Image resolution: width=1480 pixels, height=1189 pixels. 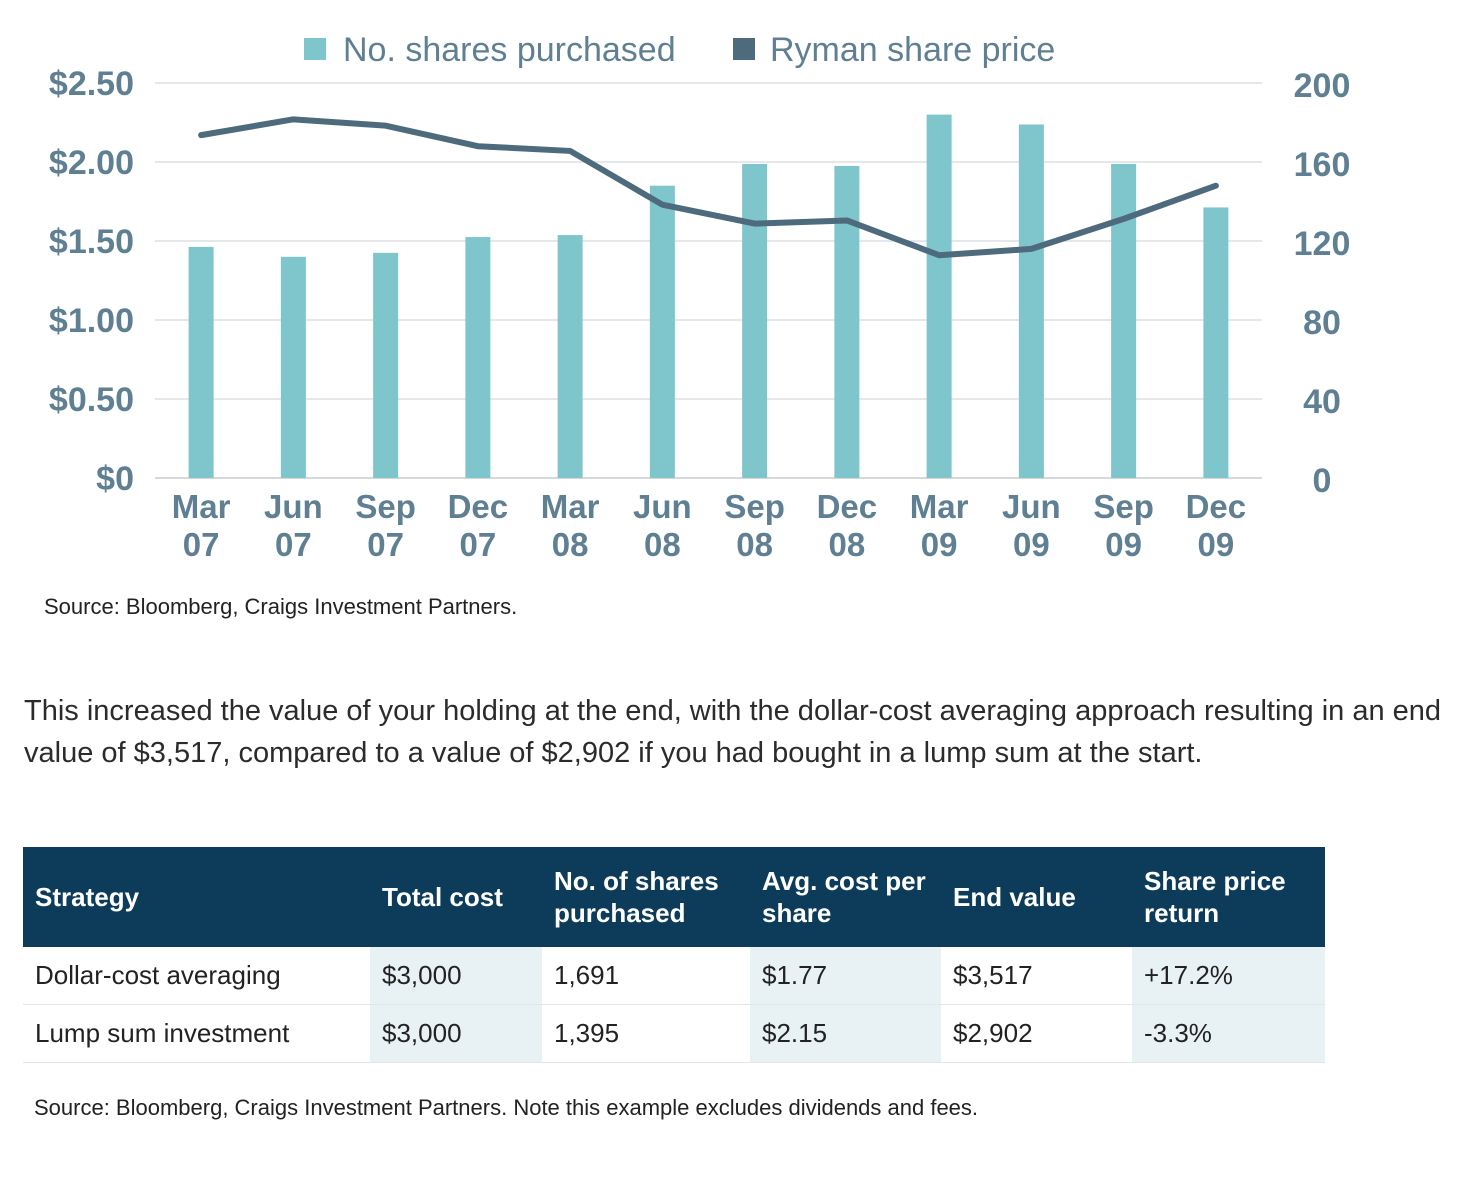 What do you see at coordinates (1216, 525) in the screenshot?
I see `x-tick-label: Dec 09` at bounding box center [1216, 525].